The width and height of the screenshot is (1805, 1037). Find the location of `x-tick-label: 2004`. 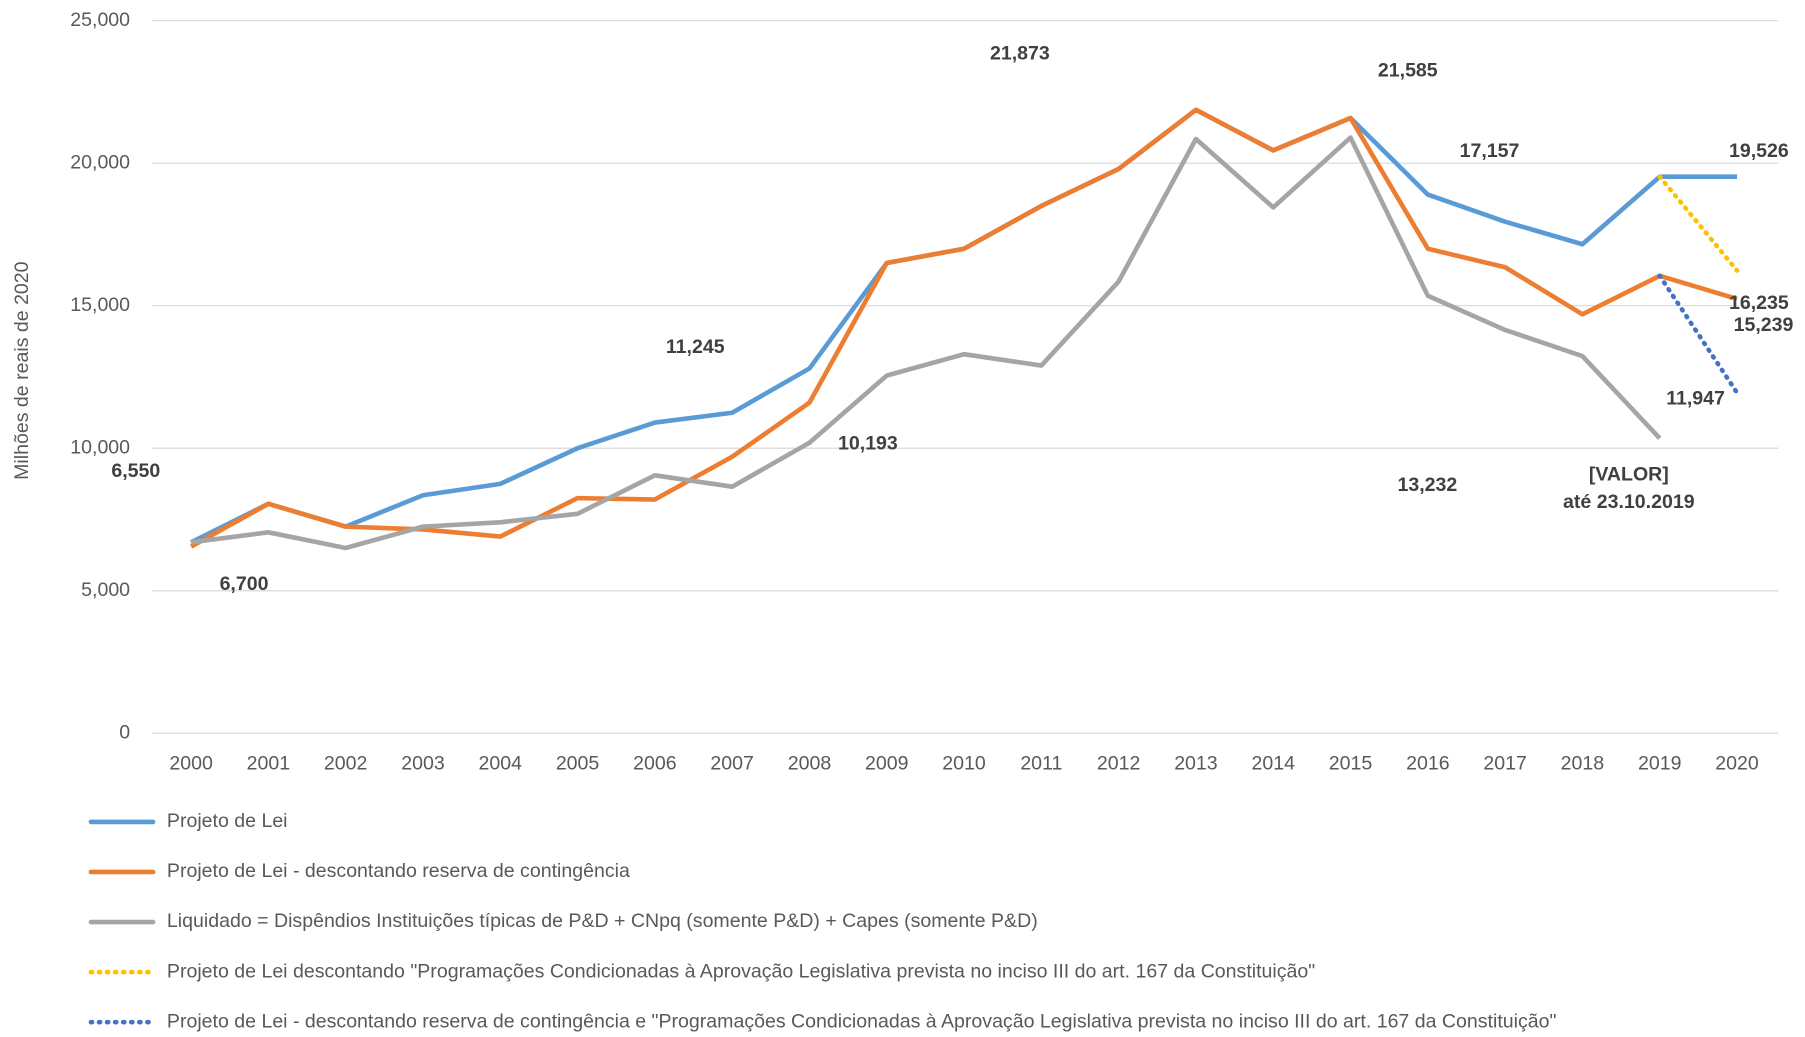

x-tick-label: 2004 is located at coordinates (501, 764).